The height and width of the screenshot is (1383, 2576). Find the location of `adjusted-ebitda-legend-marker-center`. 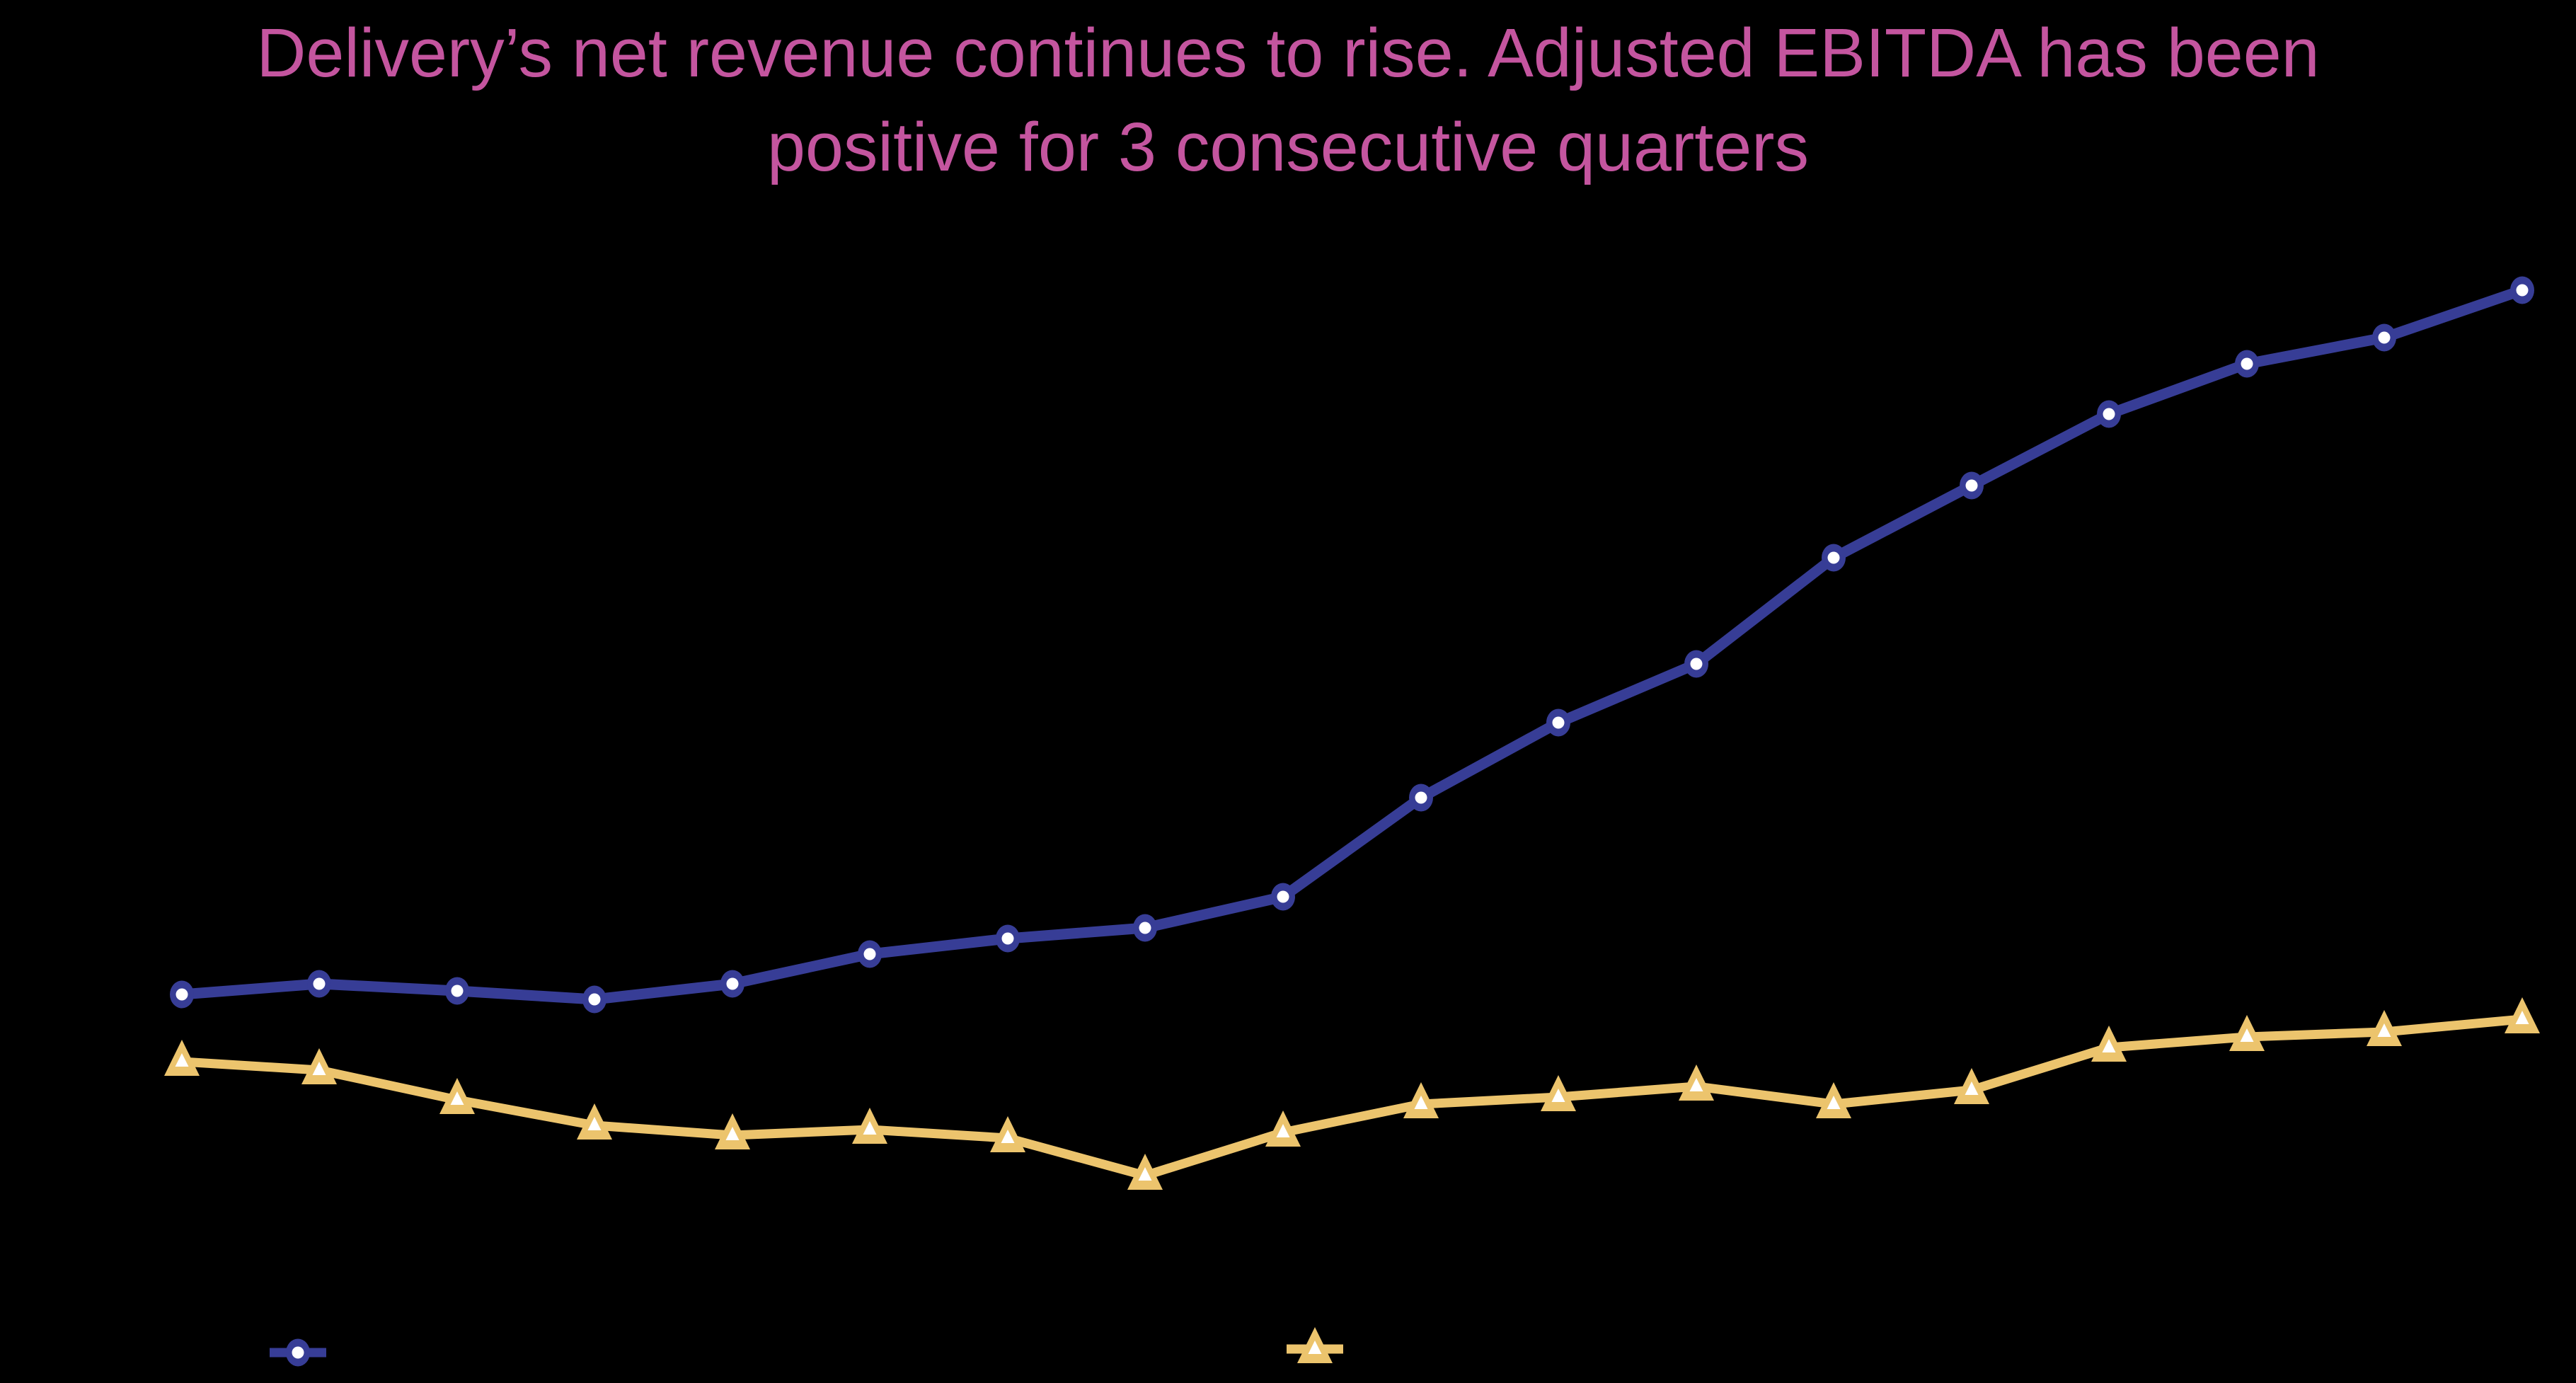

adjusted-ebitda-legend-marker-center is located at coordinates (1315, 1347).